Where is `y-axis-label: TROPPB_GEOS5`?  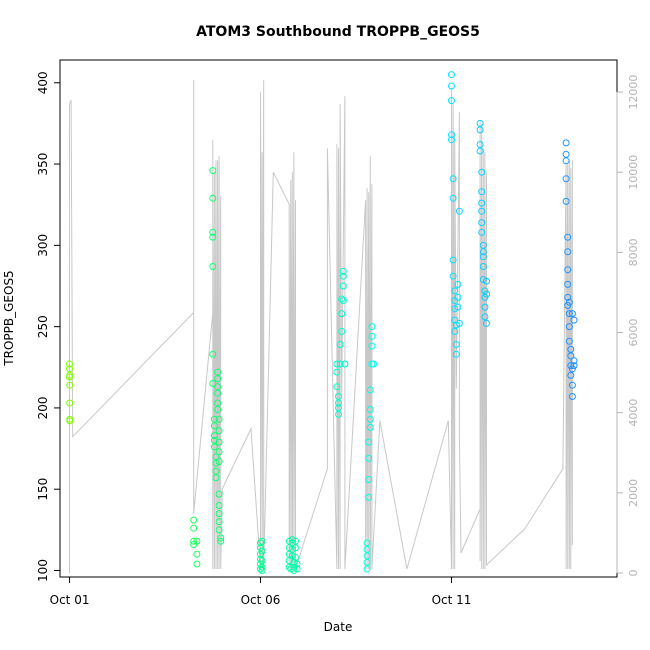 y-axis-label: TROPPB_GEOS5 is located at coordinates (9, 318).